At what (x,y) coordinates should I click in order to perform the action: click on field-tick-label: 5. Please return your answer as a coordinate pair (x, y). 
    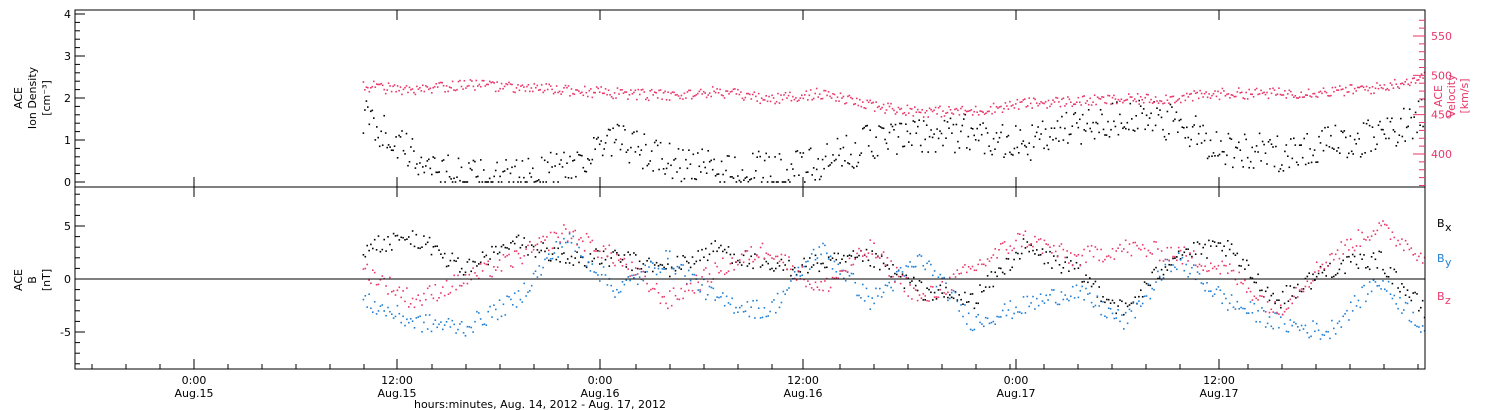
    Looking at the image, I should click on (67, 226).